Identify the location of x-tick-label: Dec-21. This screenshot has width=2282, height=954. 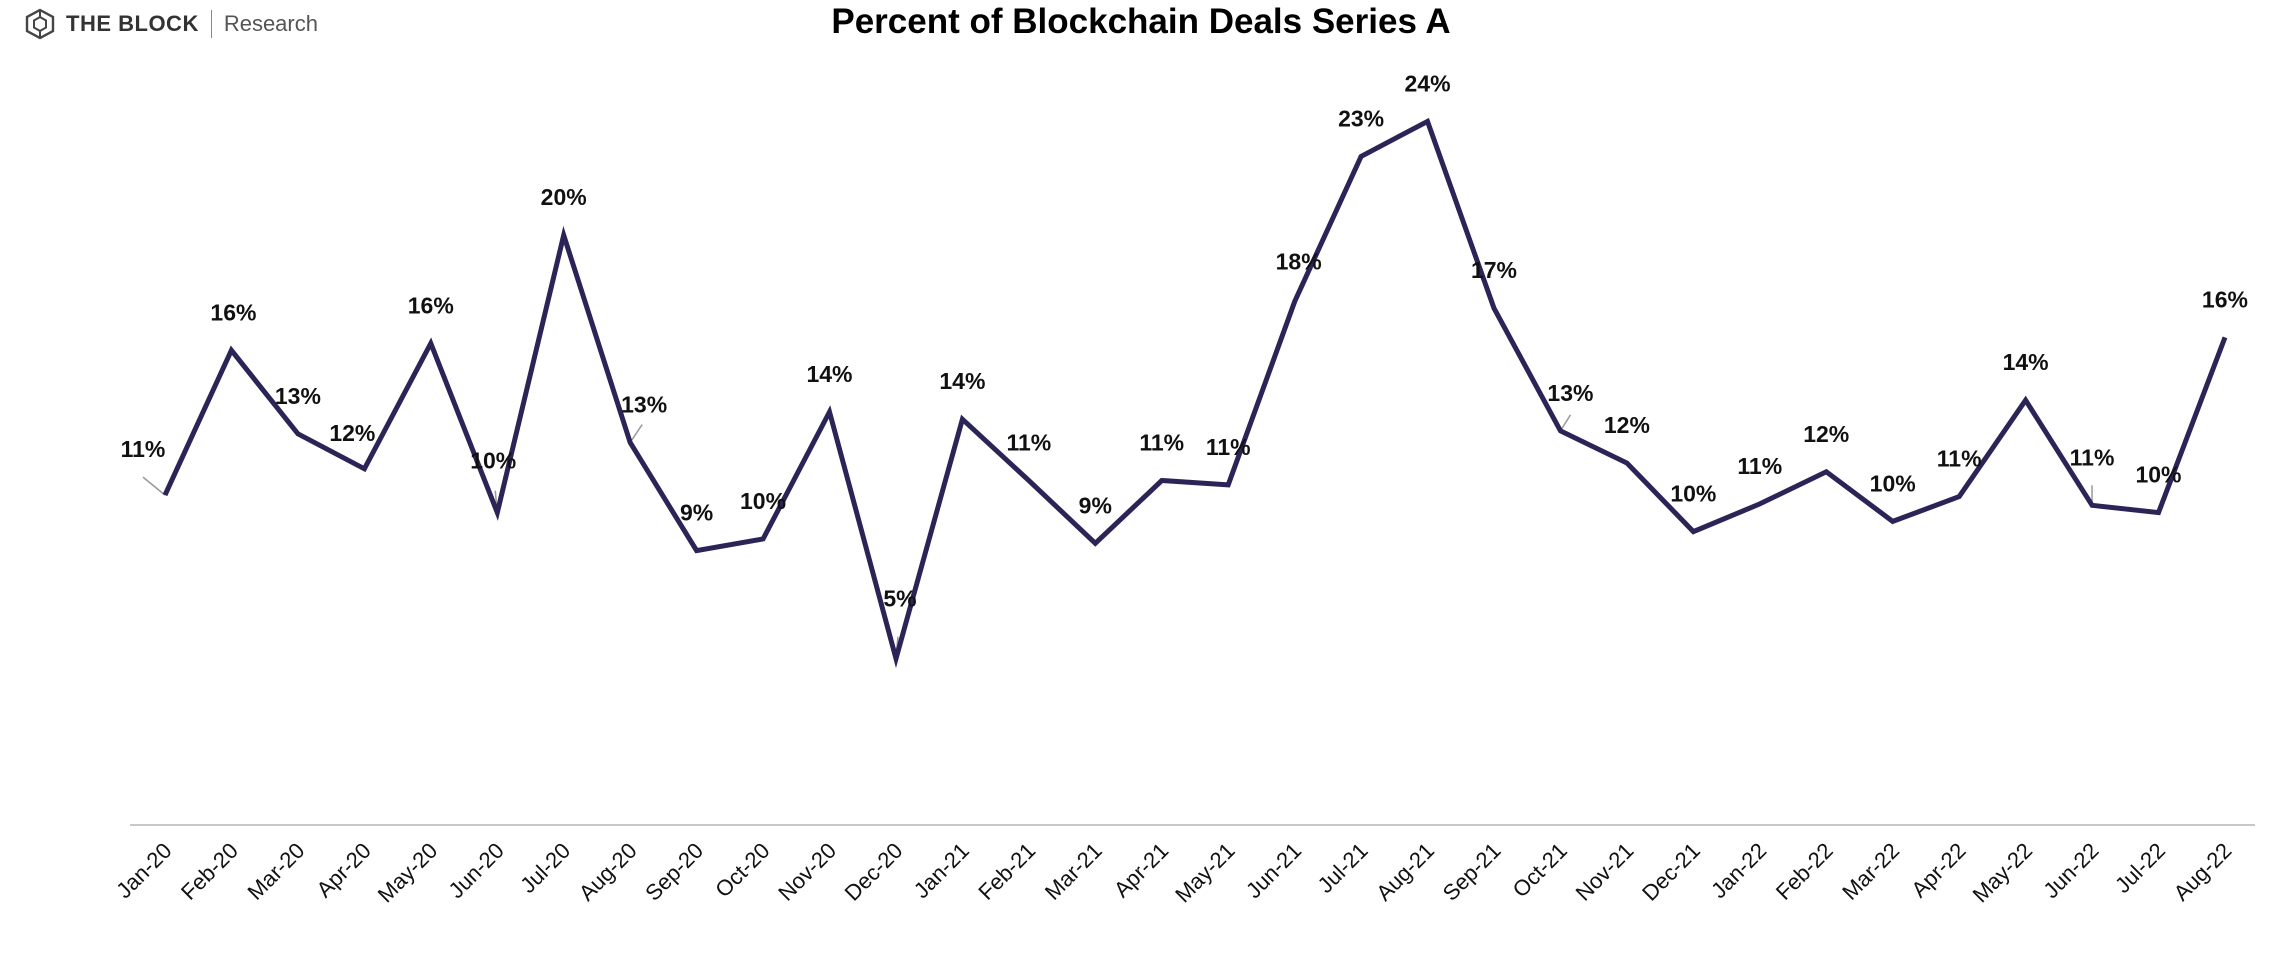
(1671, 872).